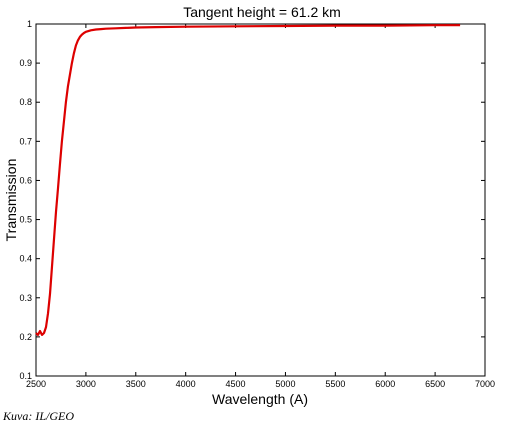  I want to click on x-tick-label: 3500, so click(136, 384).